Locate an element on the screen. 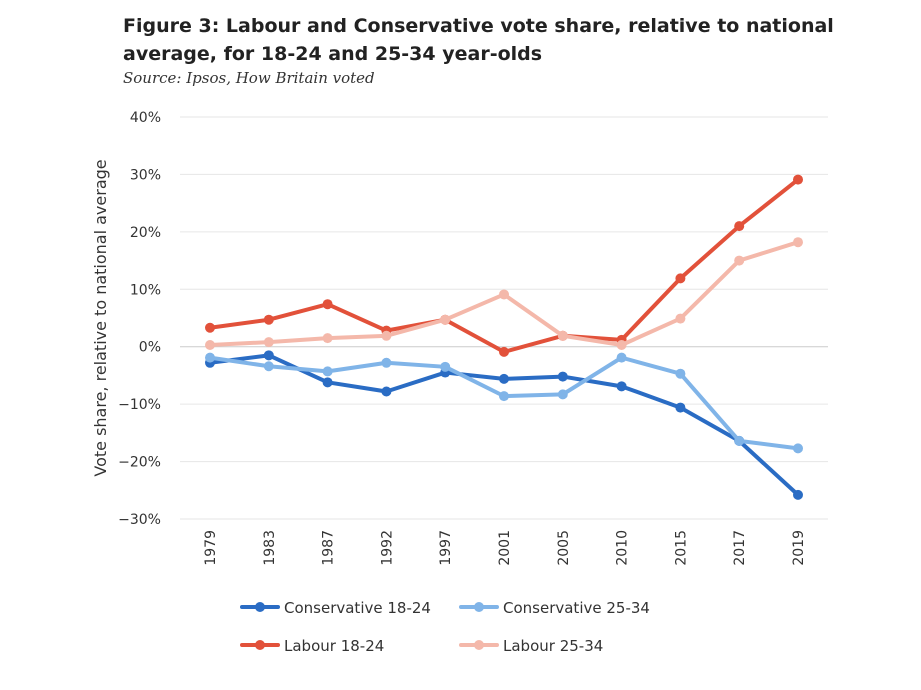 This screenshot has width=921, height=690. x-tick-label: 2019 is located at coordinates (799, 548).